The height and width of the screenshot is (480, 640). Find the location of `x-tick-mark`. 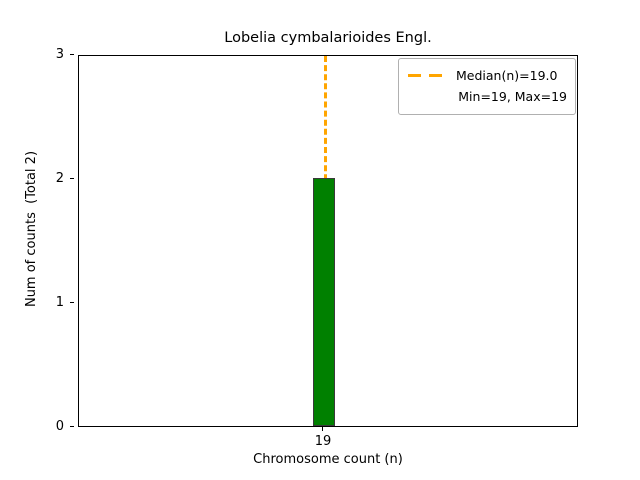

x-tick-mark is located at coordinates (323, 429).